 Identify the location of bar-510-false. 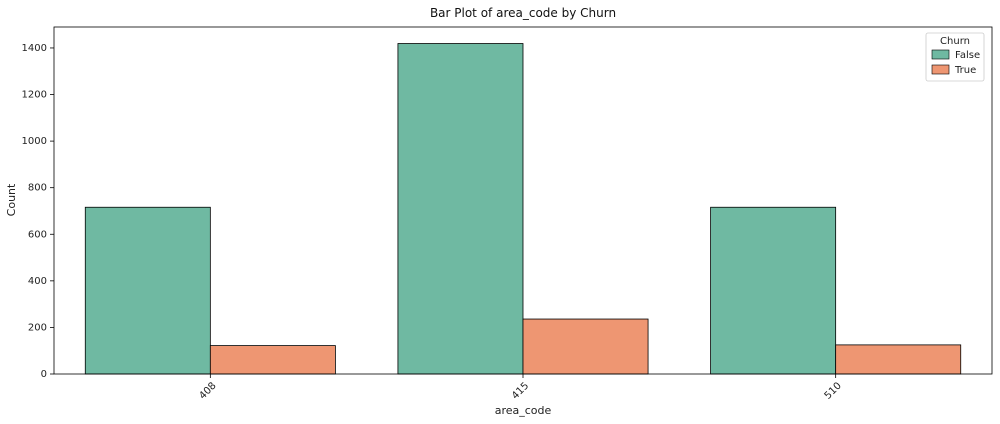
(773, 290).